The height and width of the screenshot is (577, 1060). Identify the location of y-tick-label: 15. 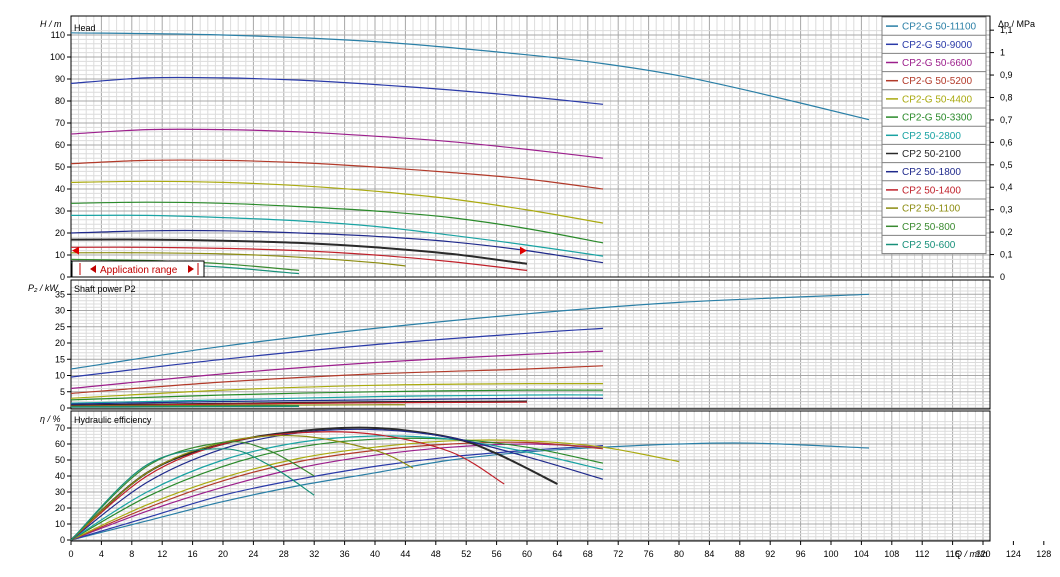
(60, 359).